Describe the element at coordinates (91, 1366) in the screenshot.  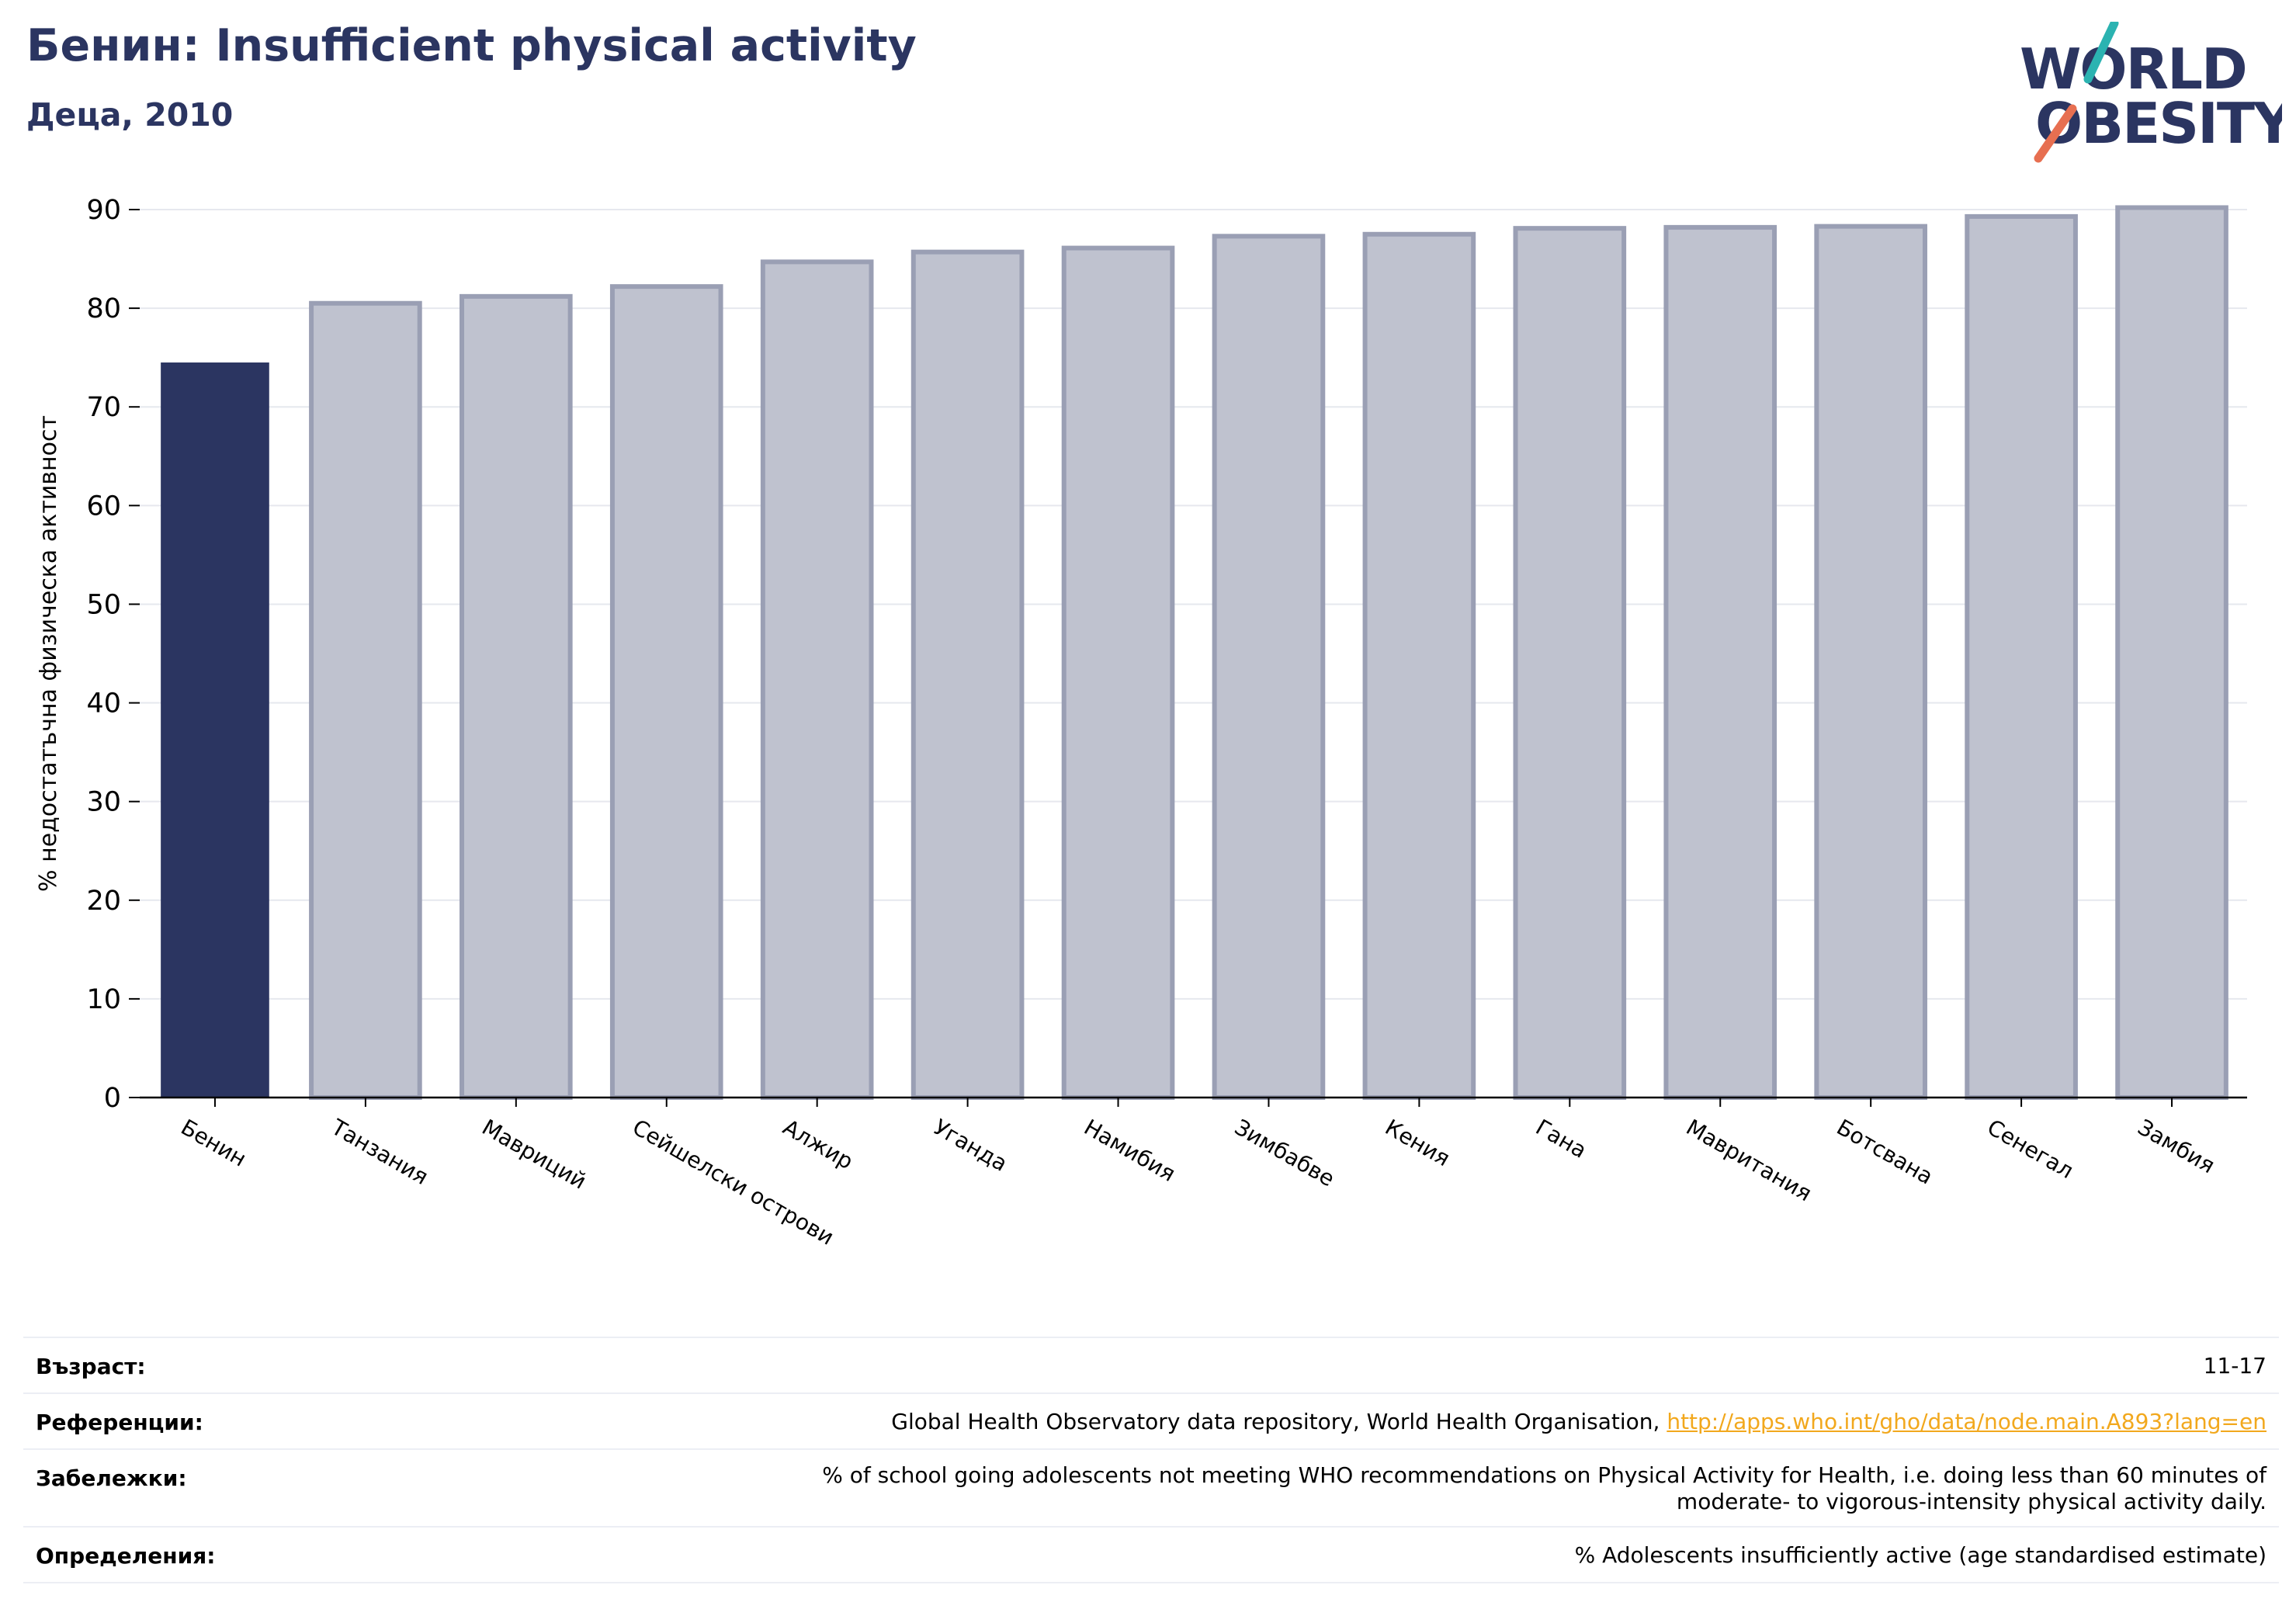
I see `meta-label-age: Възраст:` at that location.